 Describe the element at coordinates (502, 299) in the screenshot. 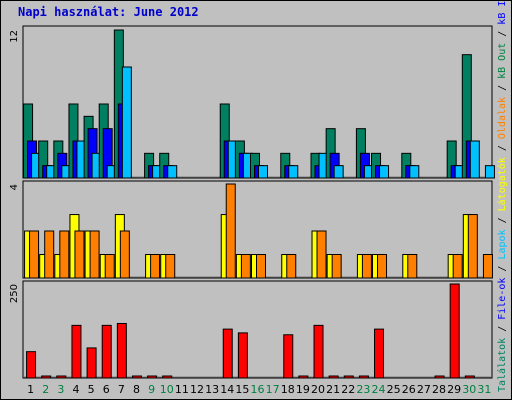

I see `side-legend-item-2: File-ok` at that location.